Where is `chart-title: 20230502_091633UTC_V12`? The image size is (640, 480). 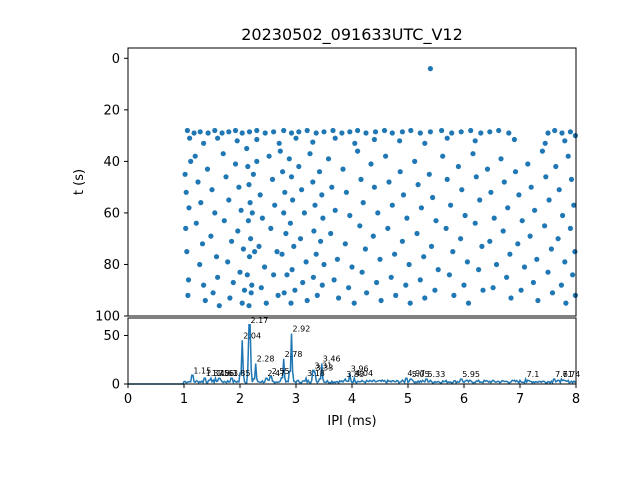 chart-title: 20230502_091633UTC_V12 is located at coordinates (352, 35).